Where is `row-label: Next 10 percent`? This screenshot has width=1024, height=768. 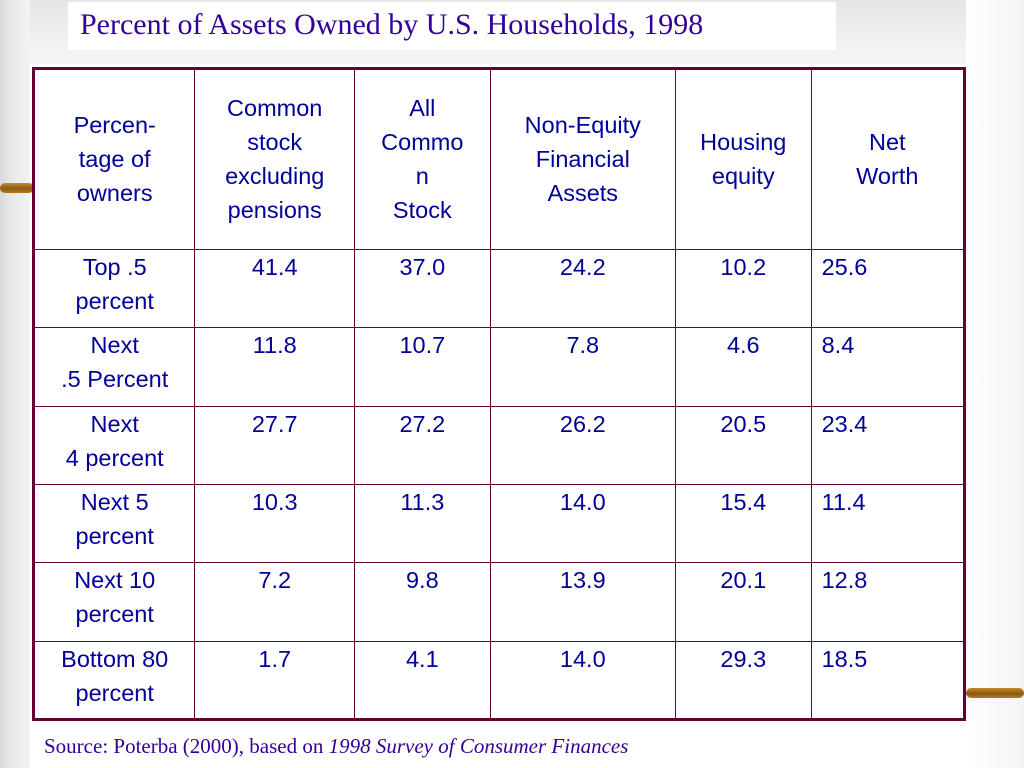
row-label: Next 10 percent is located at coordinates (114, 602).